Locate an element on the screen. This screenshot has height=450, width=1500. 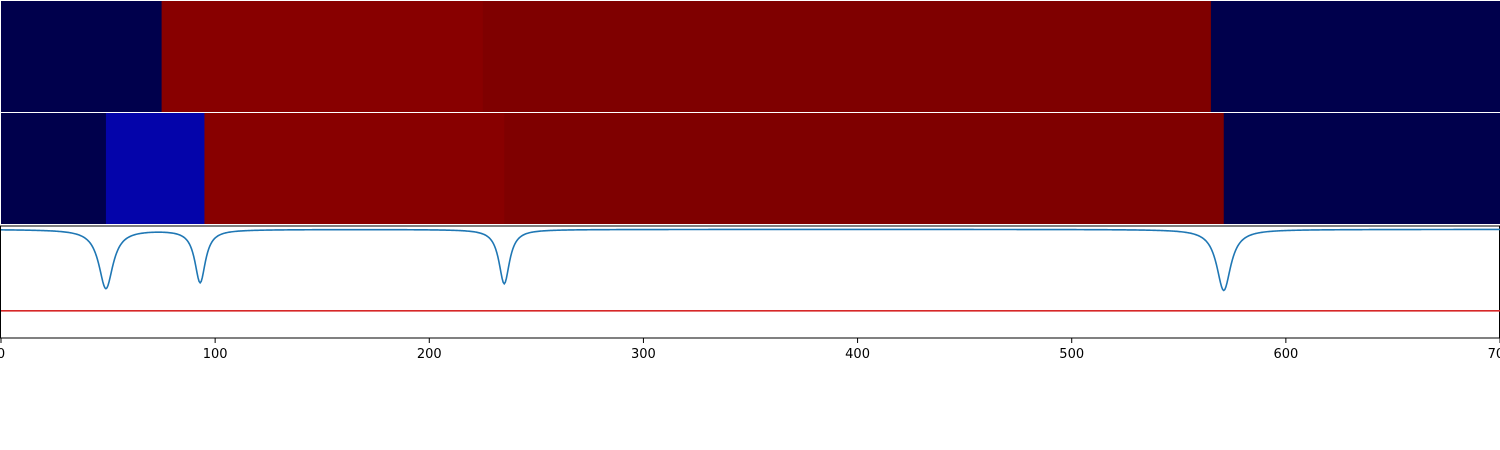
x-tick-label: 0 is located at coordinates (2, 354).